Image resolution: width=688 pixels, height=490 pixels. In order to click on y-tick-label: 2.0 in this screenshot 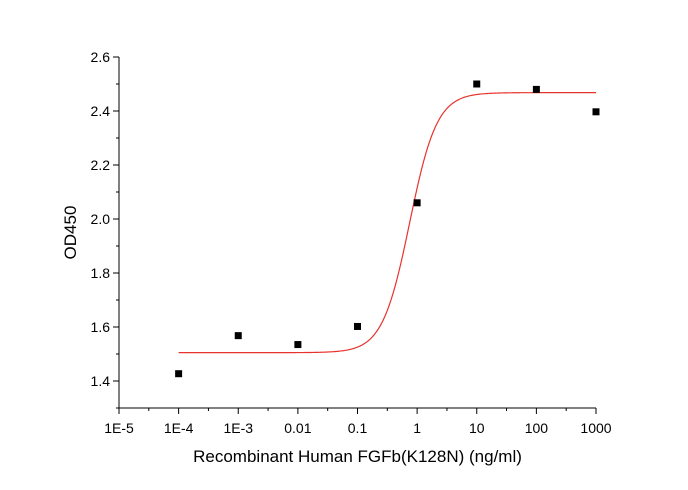, I will do `click(101, 219)`.